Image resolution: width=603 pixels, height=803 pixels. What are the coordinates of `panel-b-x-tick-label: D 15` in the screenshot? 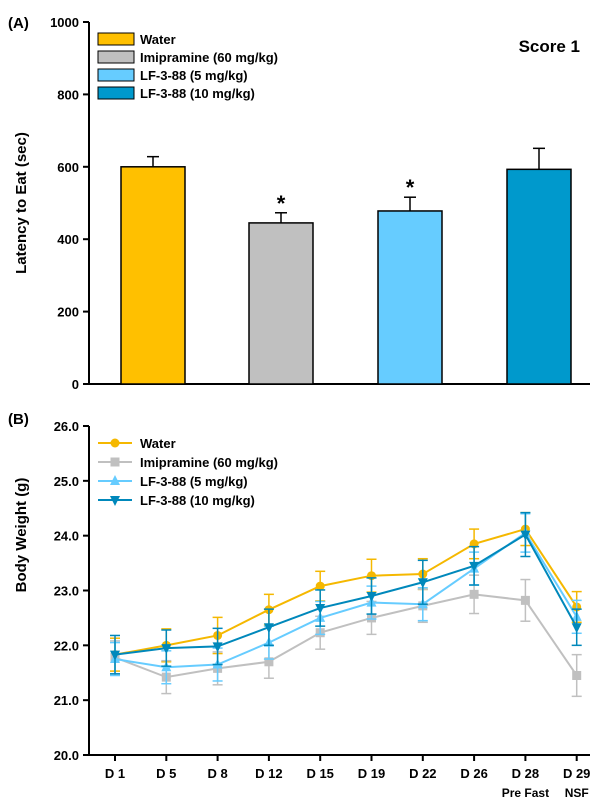 It's located at (319, 773).